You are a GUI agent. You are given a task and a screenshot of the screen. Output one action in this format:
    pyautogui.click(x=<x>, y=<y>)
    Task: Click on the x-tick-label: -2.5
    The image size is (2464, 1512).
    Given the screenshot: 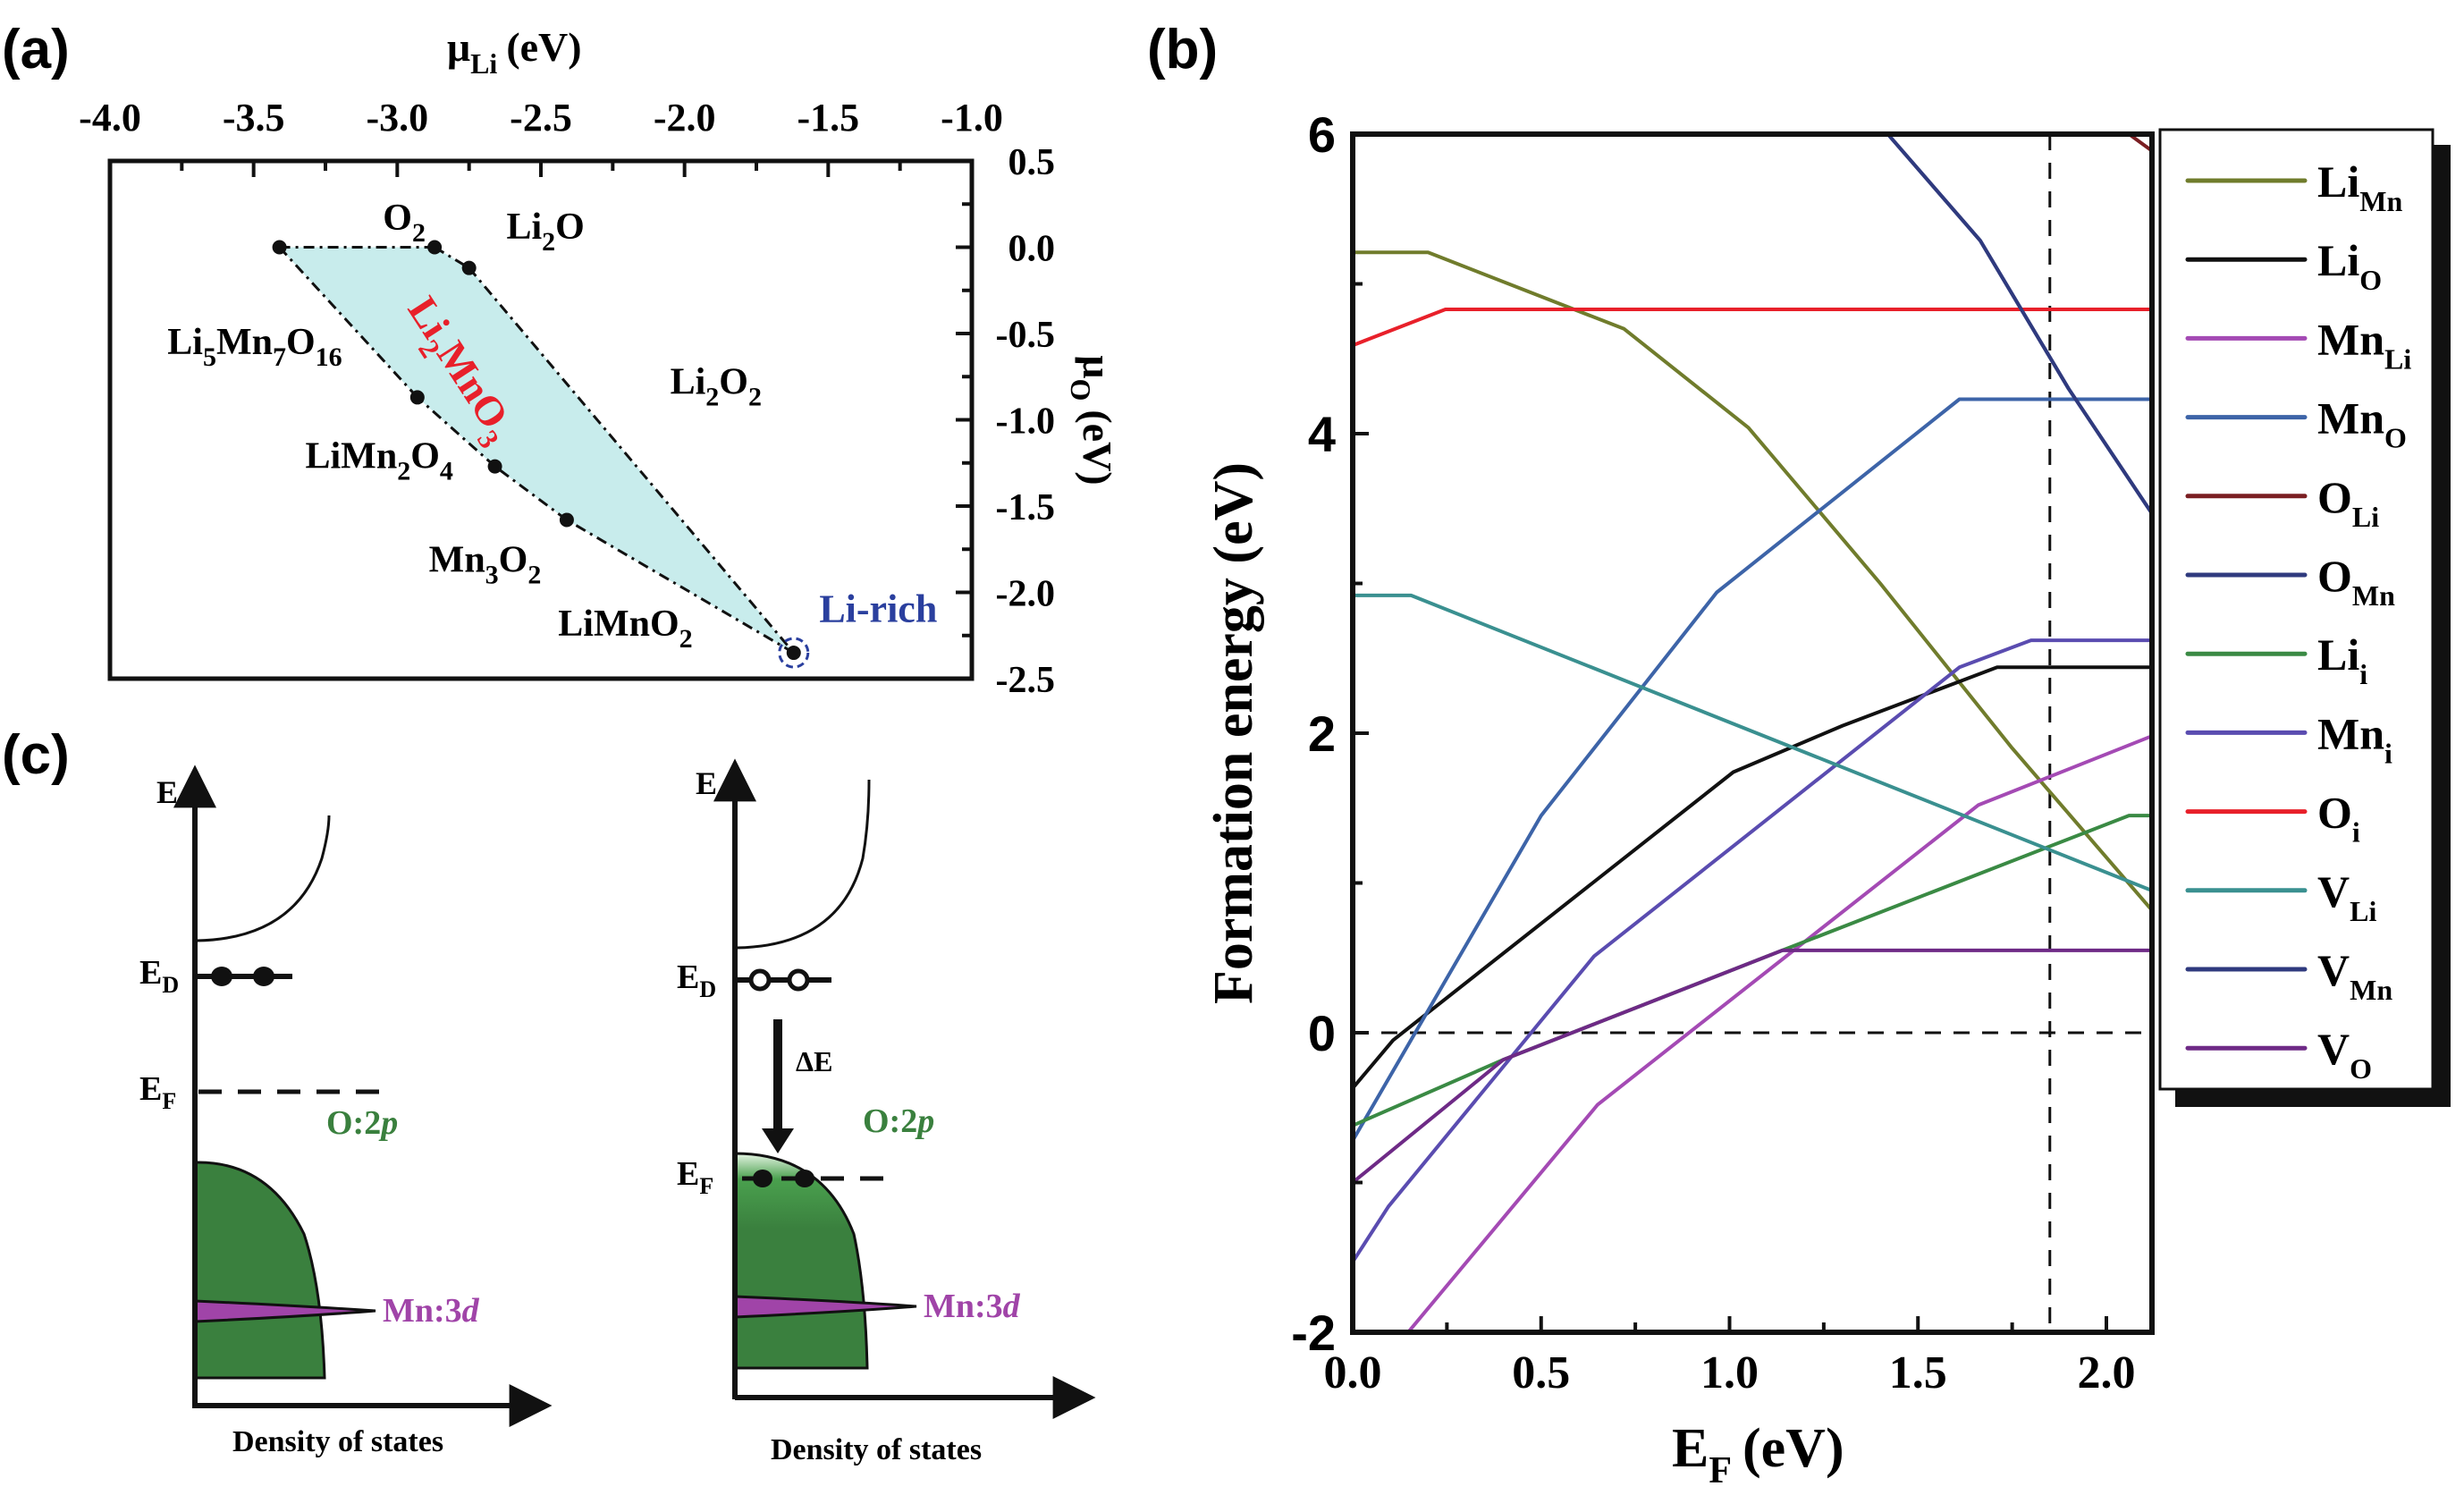 What is the action you would take?
    pyautogui.click(x=541, y=118)
    